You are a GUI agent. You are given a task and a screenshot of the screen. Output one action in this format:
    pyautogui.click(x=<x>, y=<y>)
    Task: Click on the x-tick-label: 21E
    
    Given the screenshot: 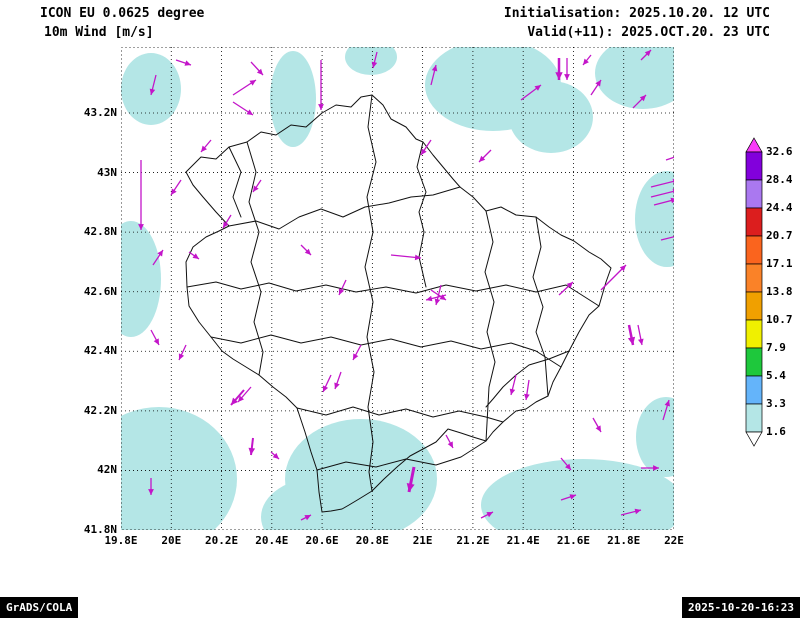 What is the action you would take?
    pyautogui.click(x=422, y=540)
    